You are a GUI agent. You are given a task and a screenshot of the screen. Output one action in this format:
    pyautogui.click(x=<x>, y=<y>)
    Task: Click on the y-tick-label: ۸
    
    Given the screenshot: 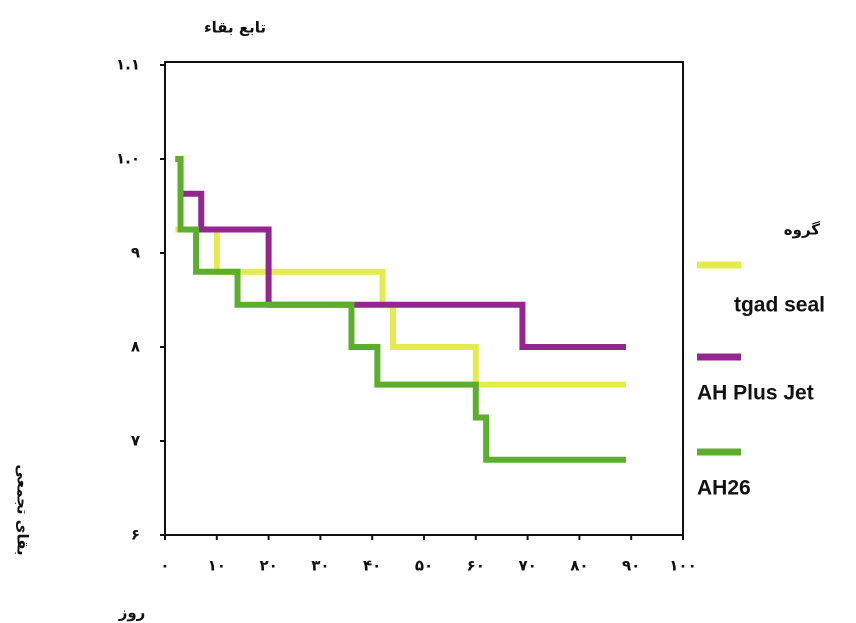 What is the action you would take?
    pyautogui.click(x=135, y=347)
    